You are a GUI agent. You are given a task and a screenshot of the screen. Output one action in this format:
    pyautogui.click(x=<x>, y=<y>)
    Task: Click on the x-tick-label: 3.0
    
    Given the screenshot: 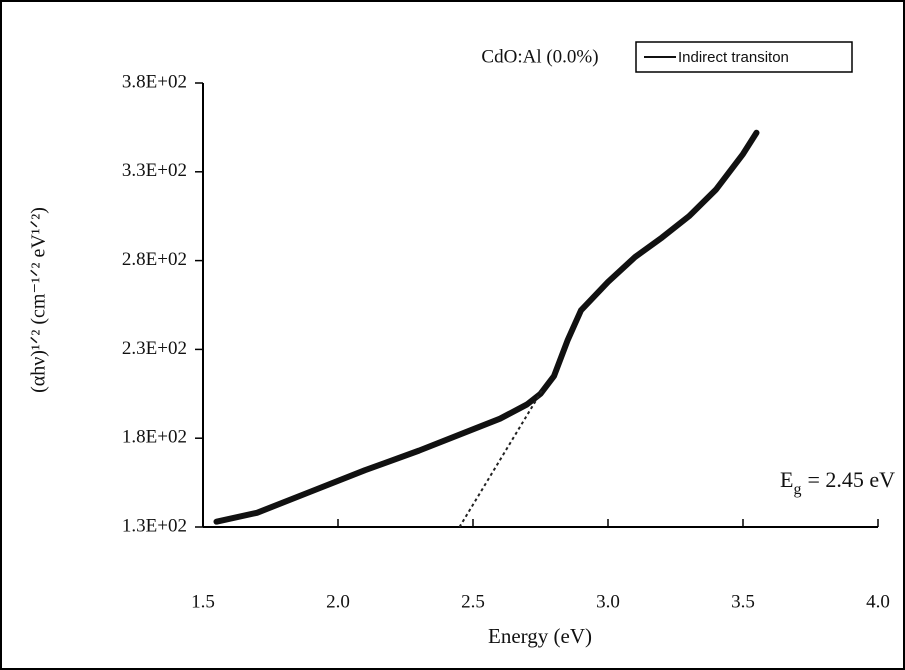 What is the action you would take?
    pyautogui.click(x=608, y=601)
    